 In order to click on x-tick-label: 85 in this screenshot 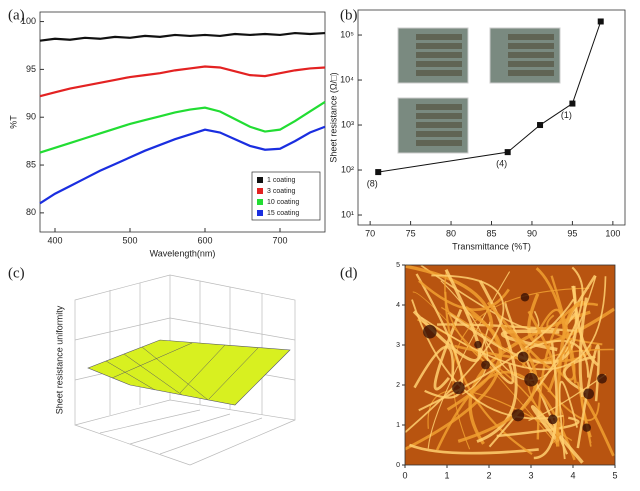, I will do `click(491, 233)`.